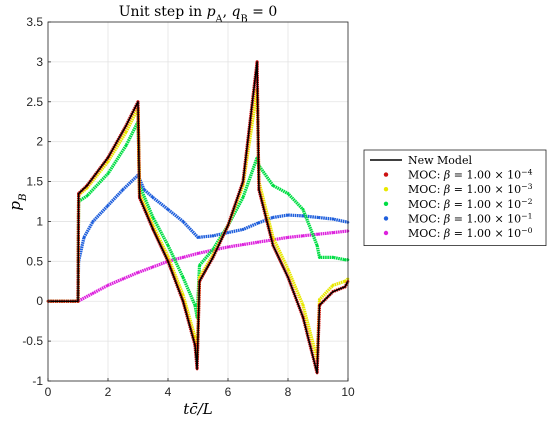 The image size is (550, 426). Describe the element at coordinates (39, 221) in the screenshot. I see `y-tick-label: 1` at that location.